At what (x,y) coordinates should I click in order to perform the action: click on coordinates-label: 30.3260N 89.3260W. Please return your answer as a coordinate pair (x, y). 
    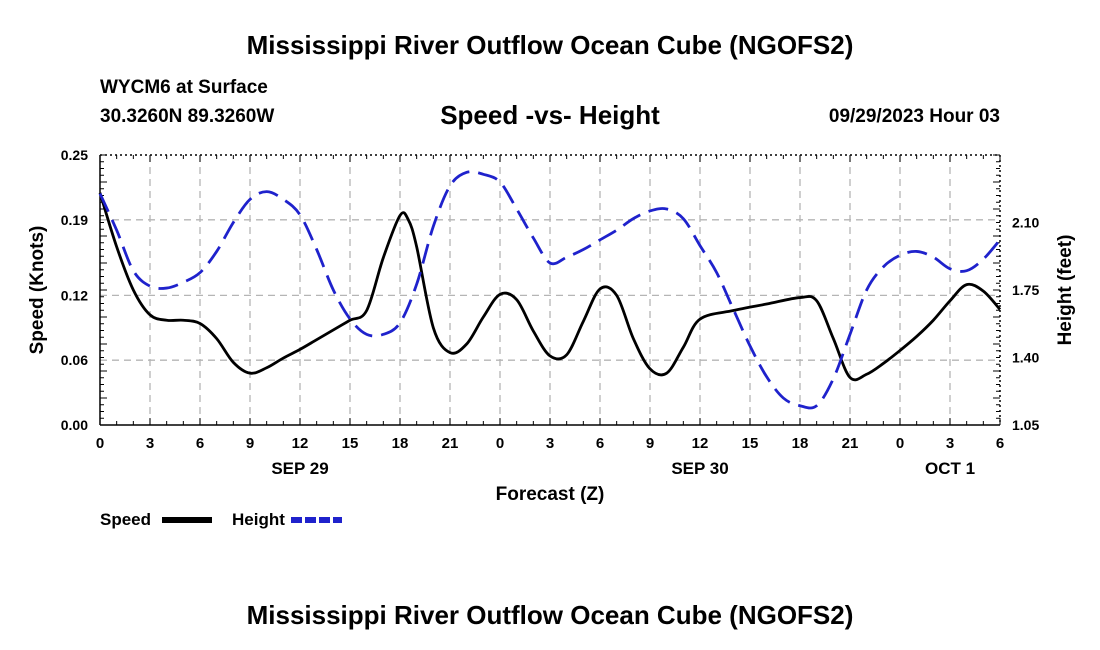
    Looking at the image, I should click on (187, 116).